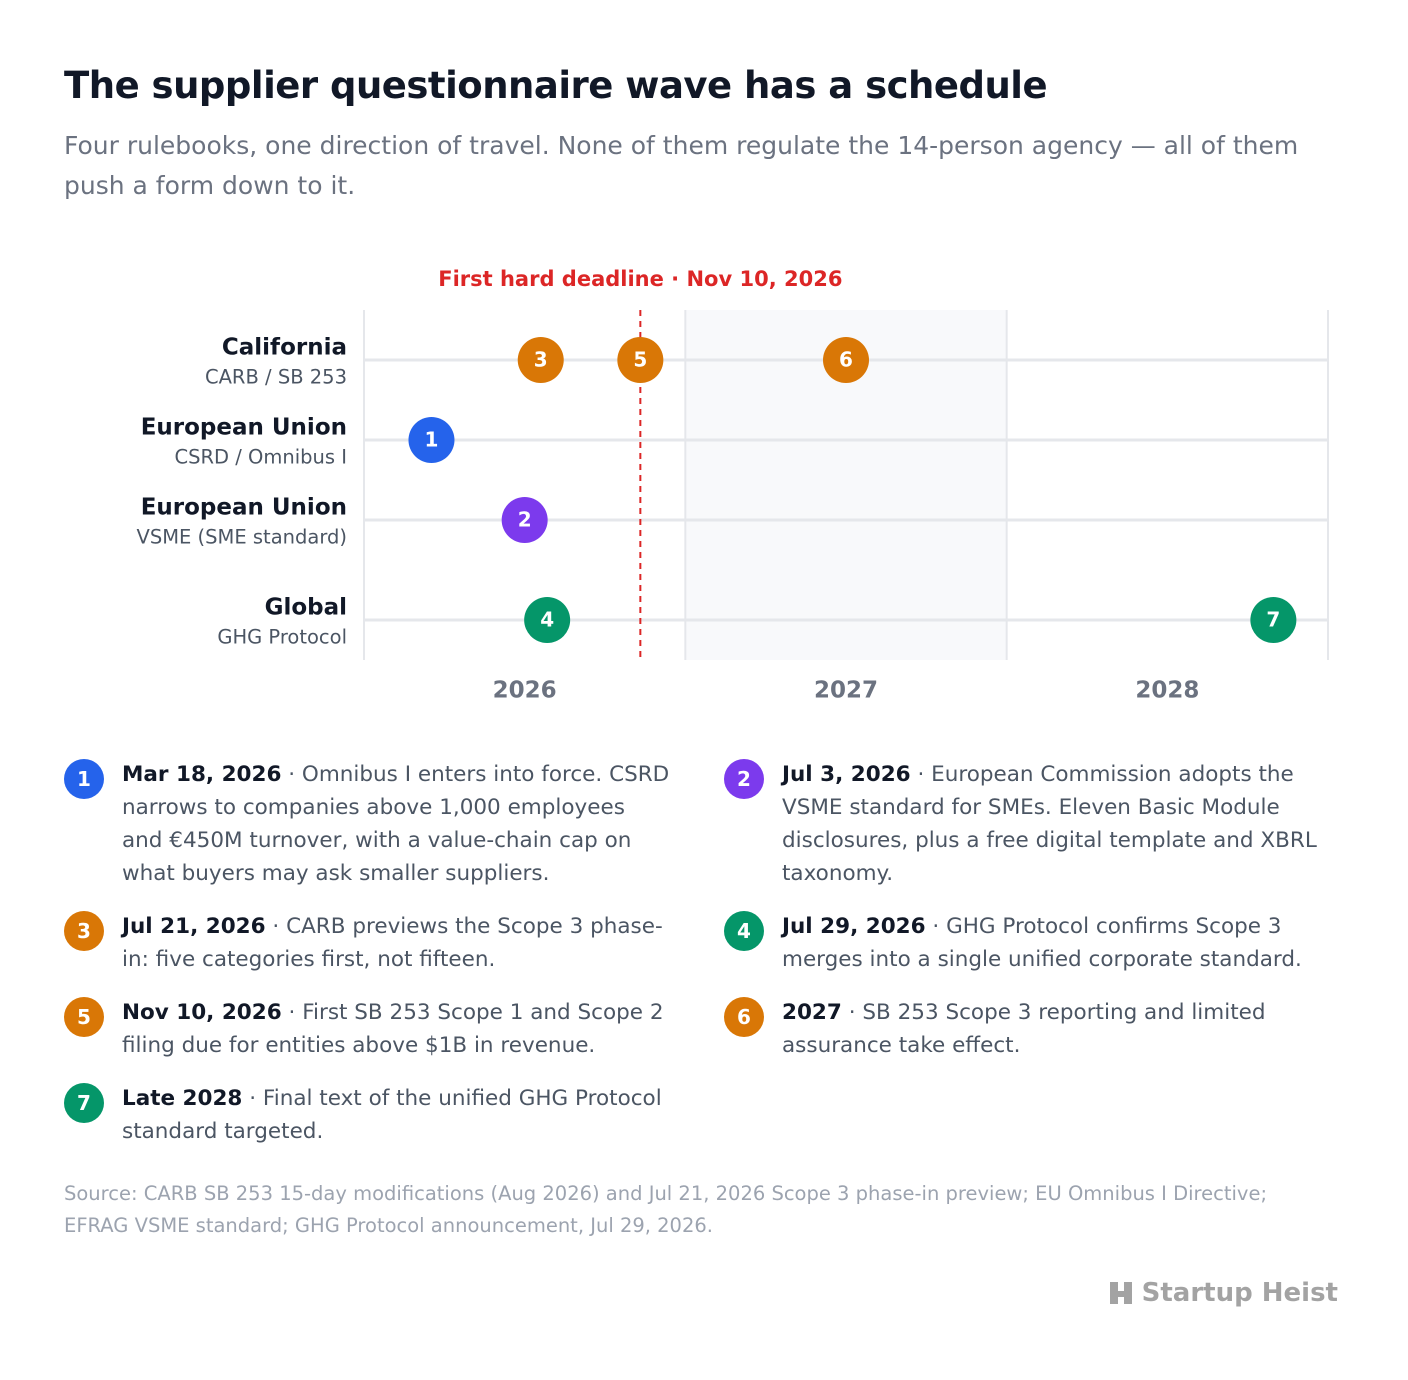  I want to click on legend-number: 2, so click(744, 779).